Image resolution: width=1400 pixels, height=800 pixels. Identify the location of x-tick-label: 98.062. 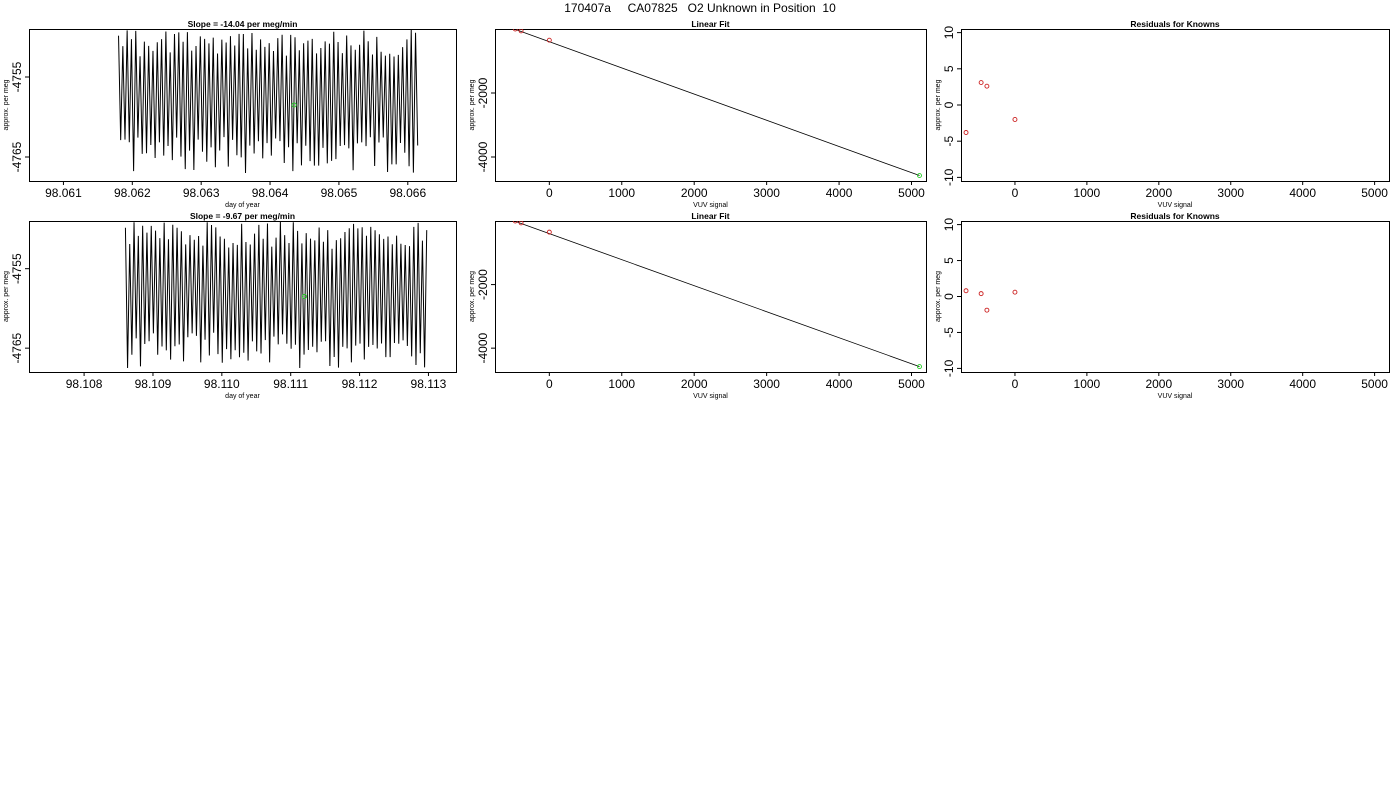
(132, 193).